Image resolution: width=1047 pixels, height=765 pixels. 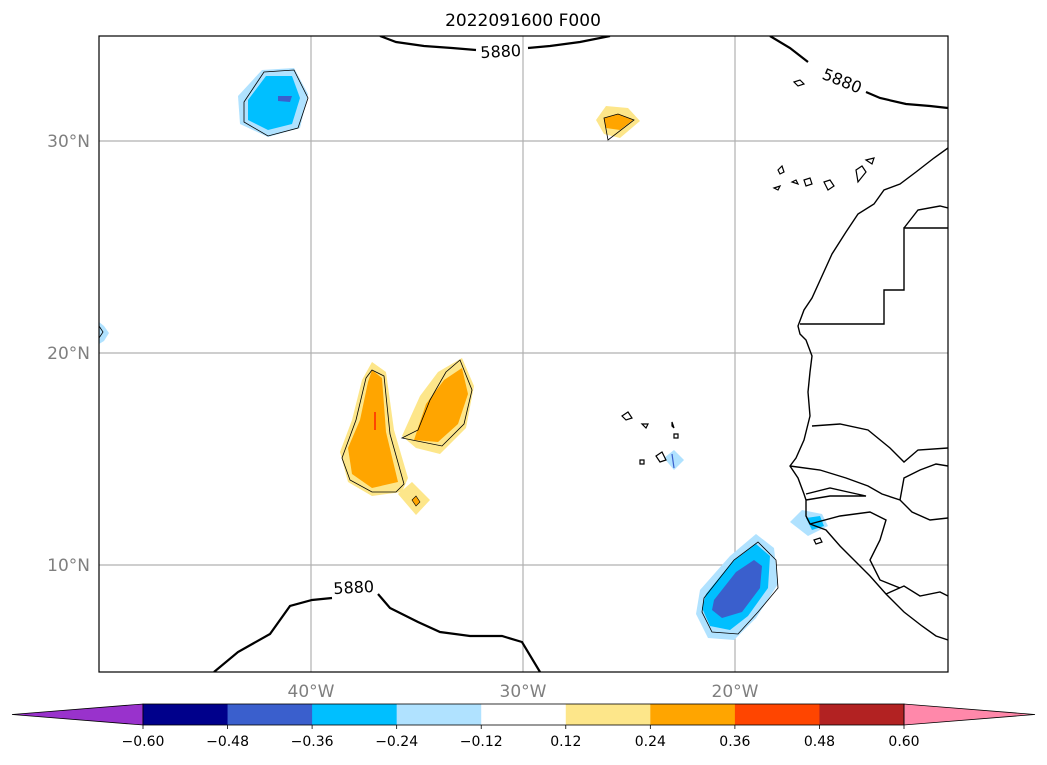 I want to click on colorbar-tick-label: 0.60, so click(x=903, y=742).